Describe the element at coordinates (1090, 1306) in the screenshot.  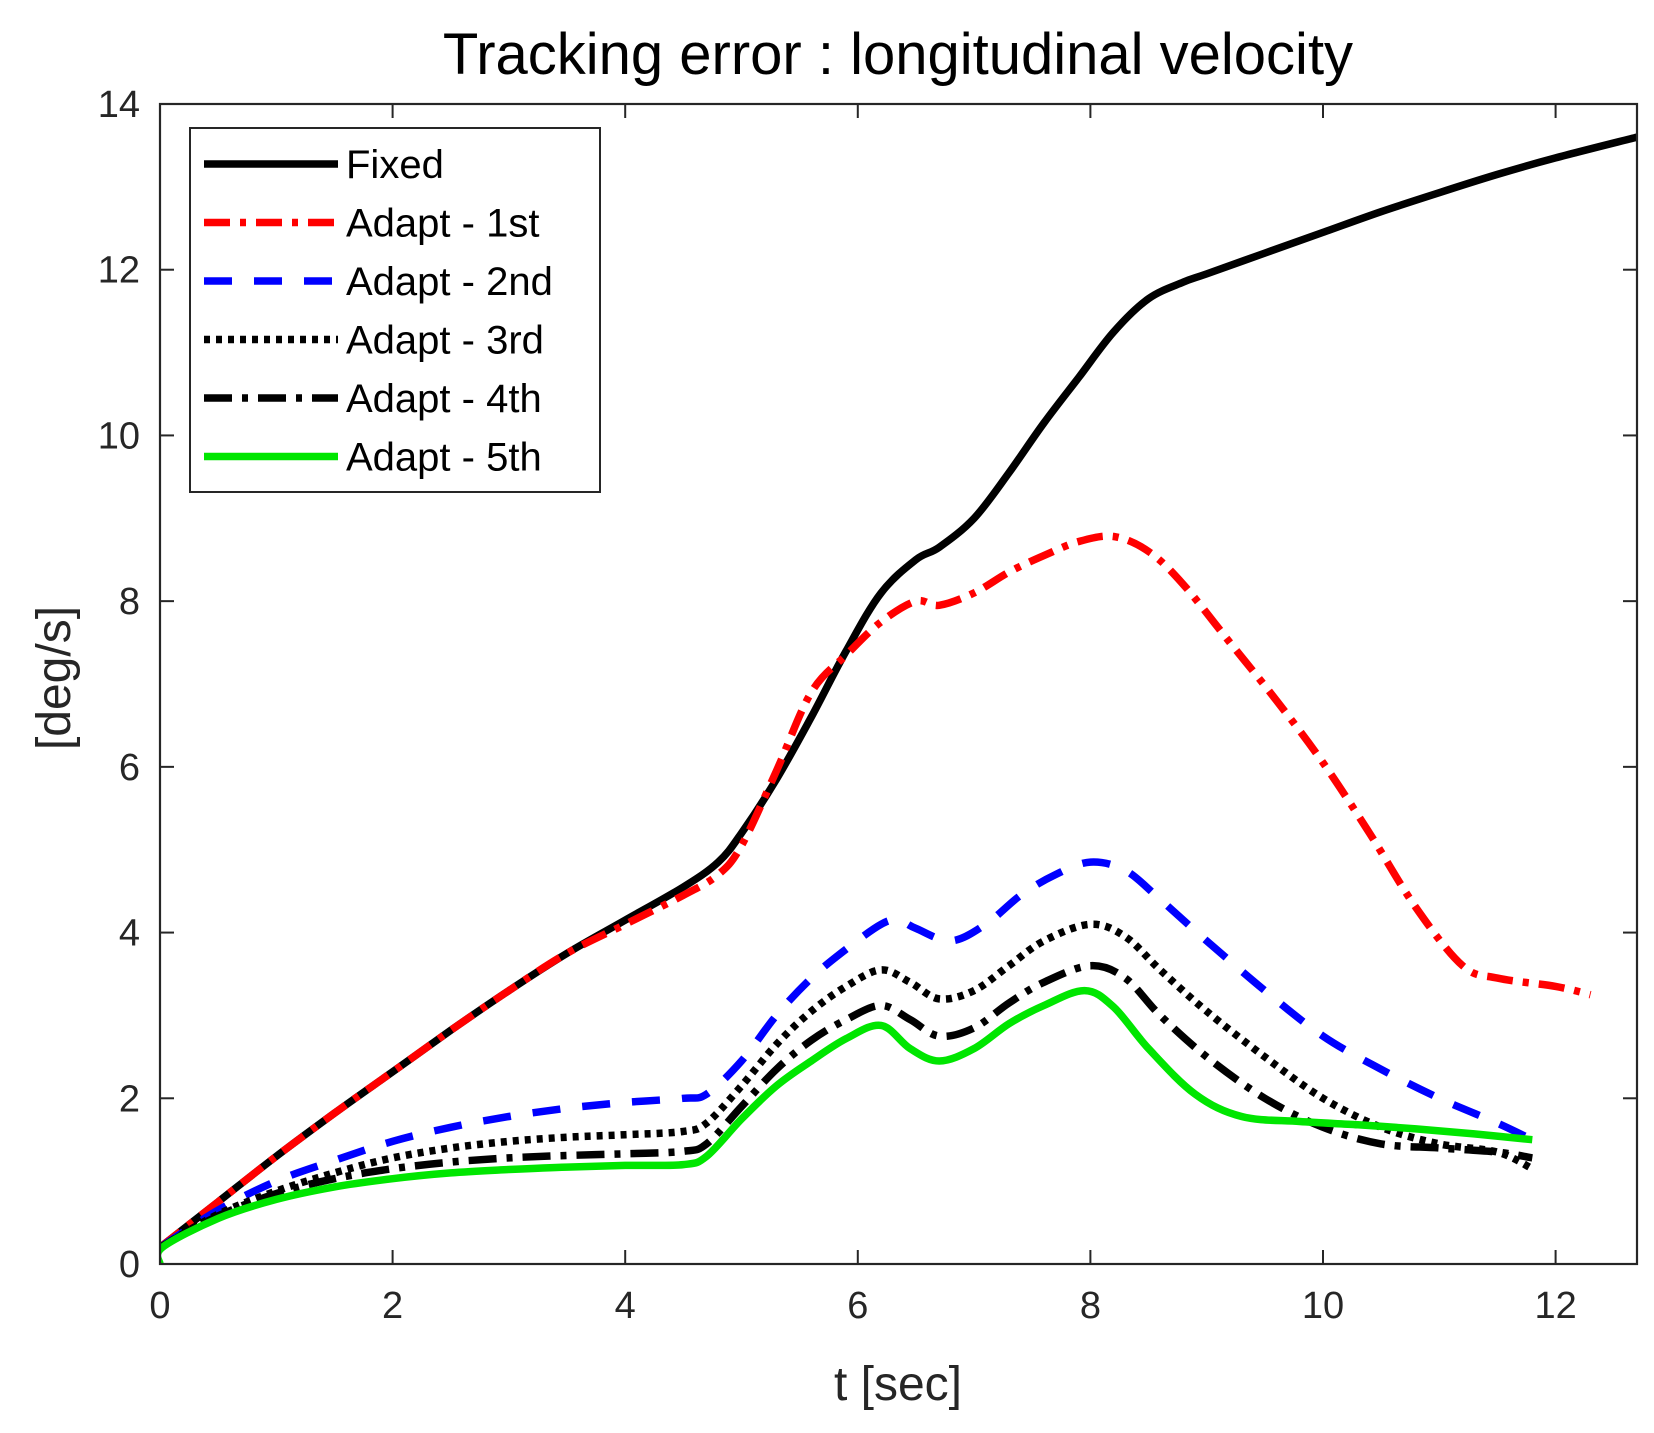
I see `x-tick-label: 8` at that location.